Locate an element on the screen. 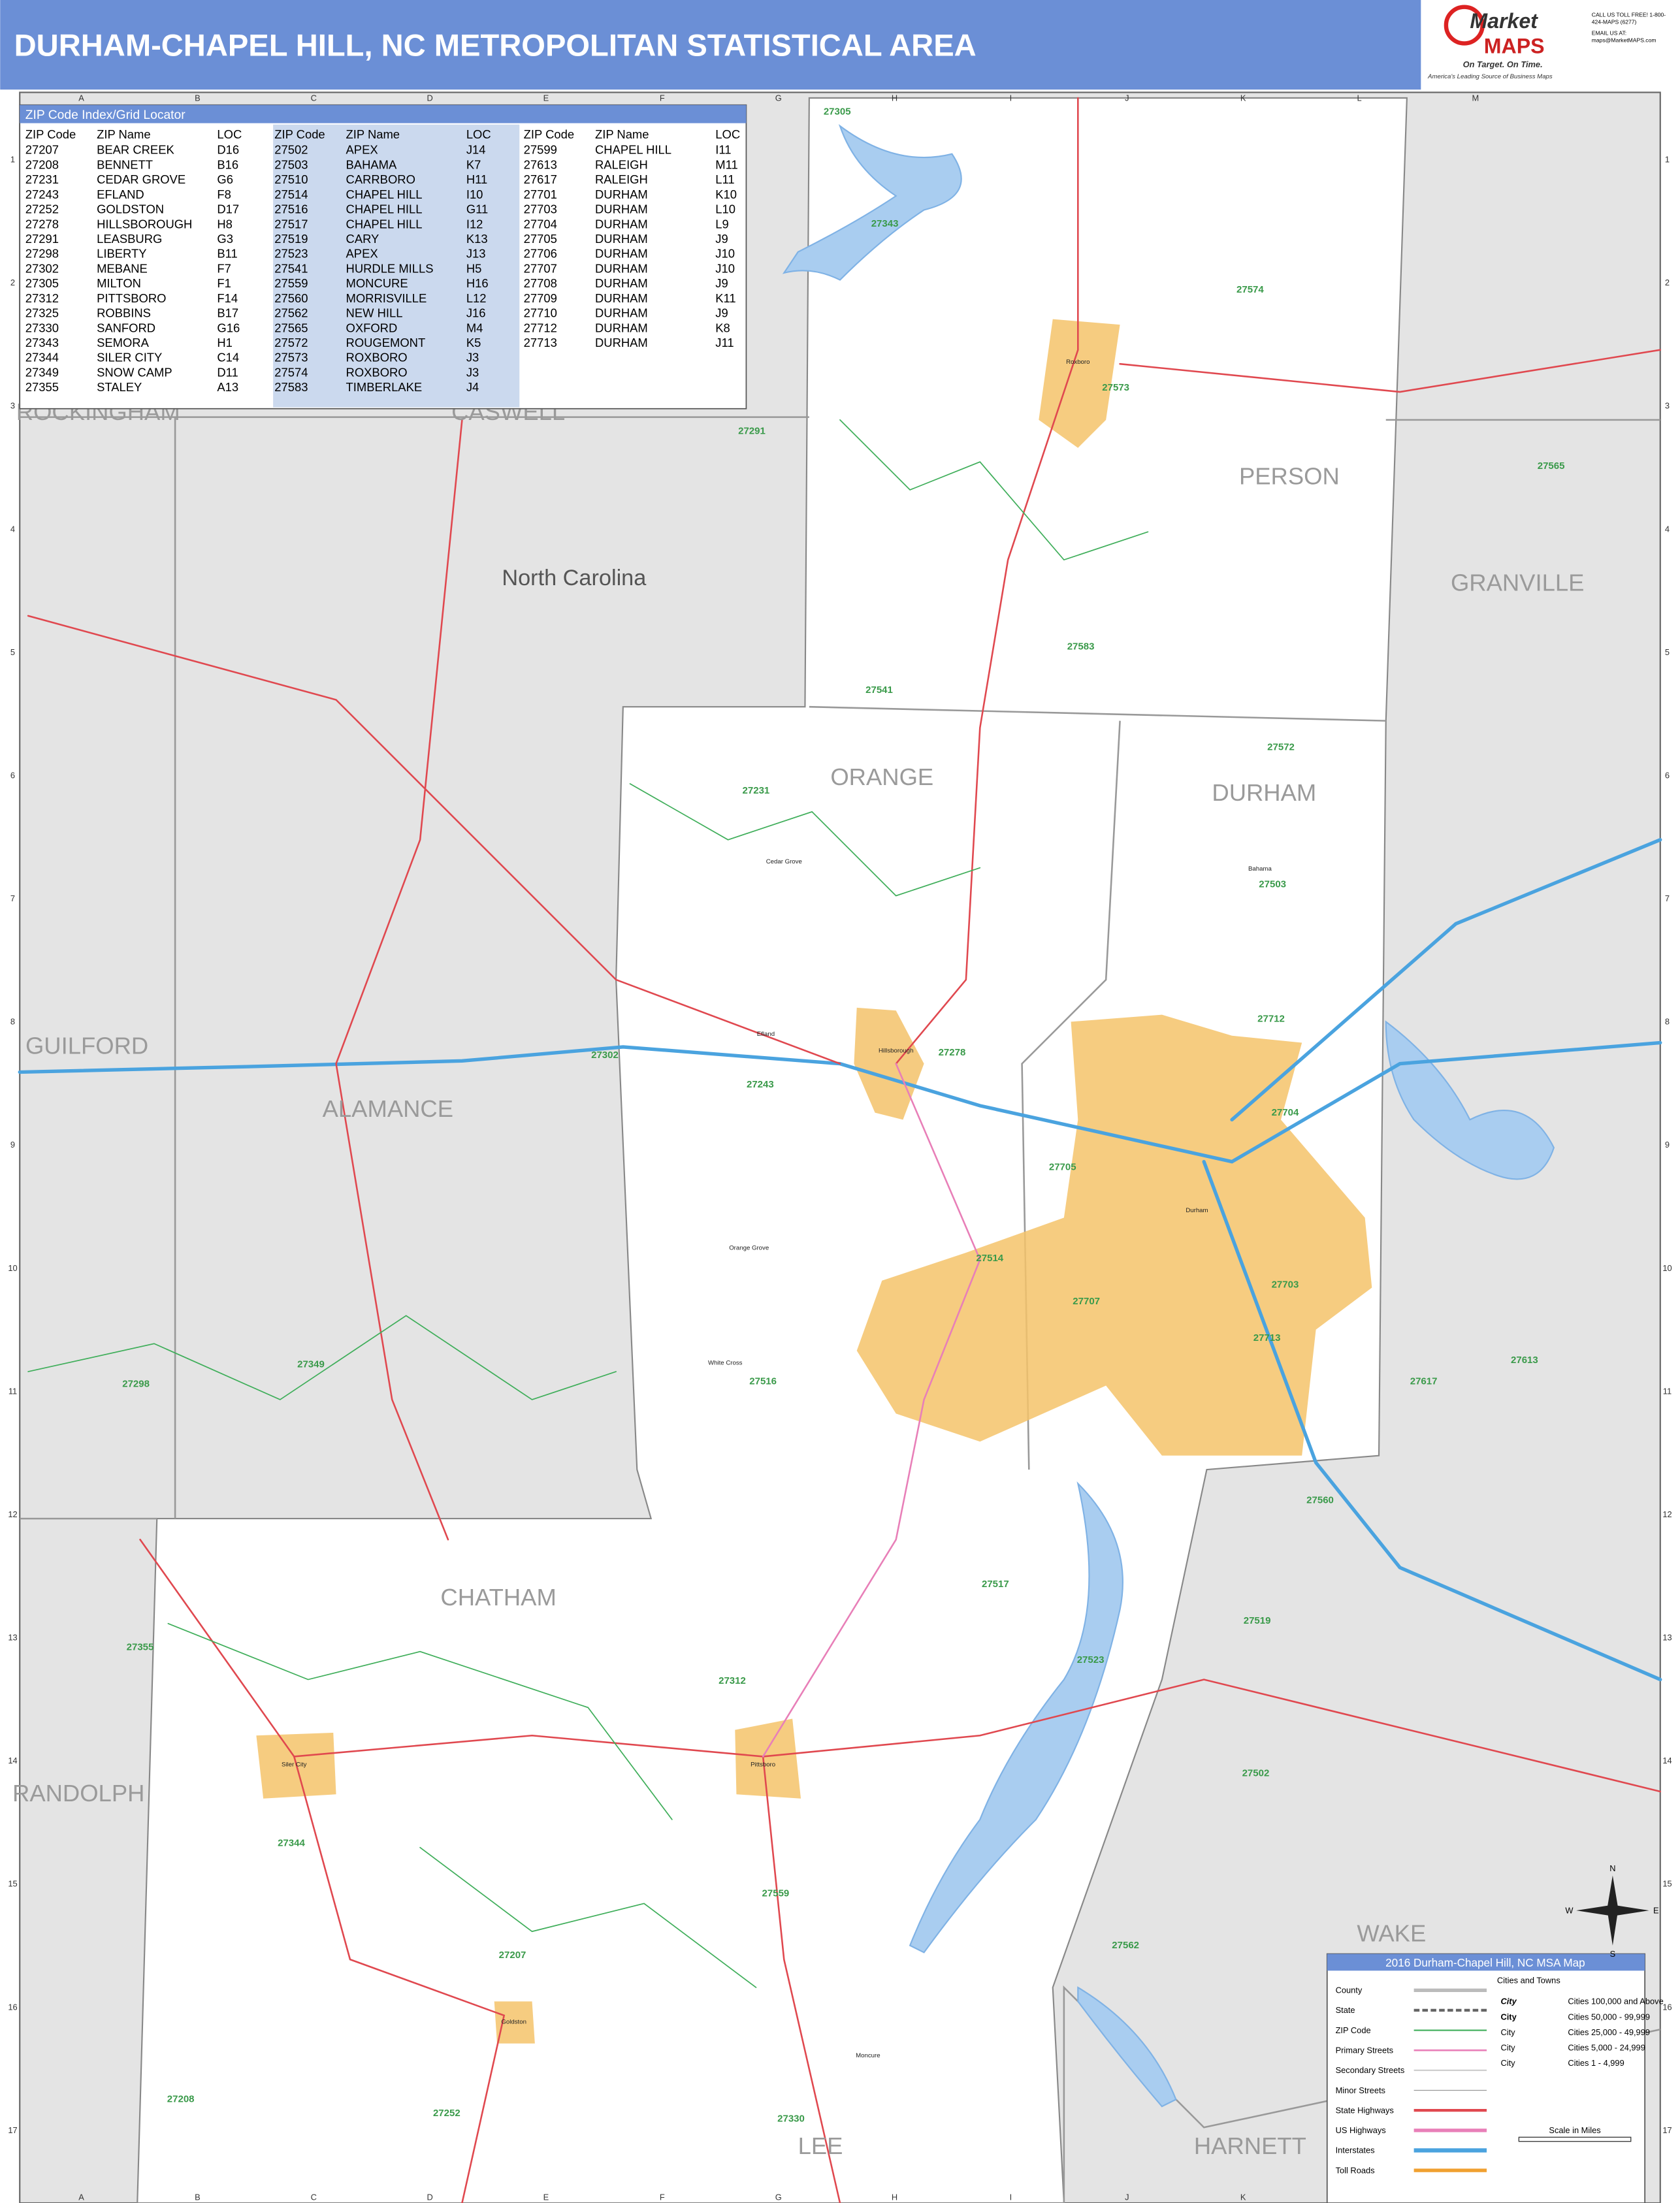  zip-cell: L10 is located at coordinates (725, 209).